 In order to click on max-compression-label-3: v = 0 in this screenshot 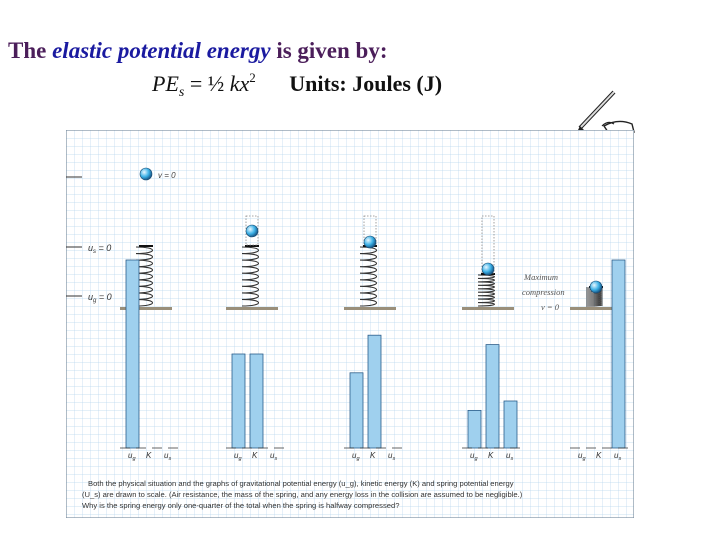, I will do `click(550, 307)`.